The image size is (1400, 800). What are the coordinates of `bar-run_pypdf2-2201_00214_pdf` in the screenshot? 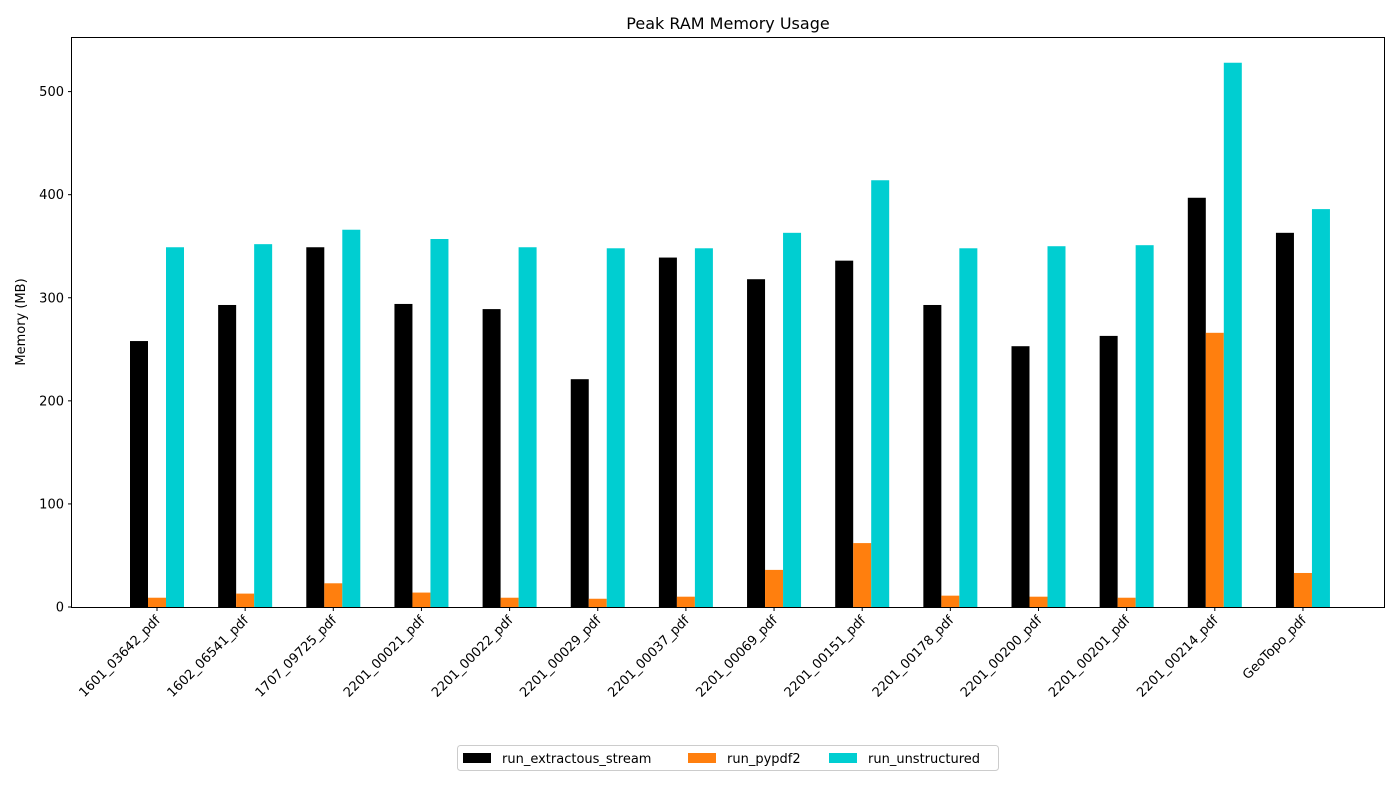 It's located at (1214, 469).